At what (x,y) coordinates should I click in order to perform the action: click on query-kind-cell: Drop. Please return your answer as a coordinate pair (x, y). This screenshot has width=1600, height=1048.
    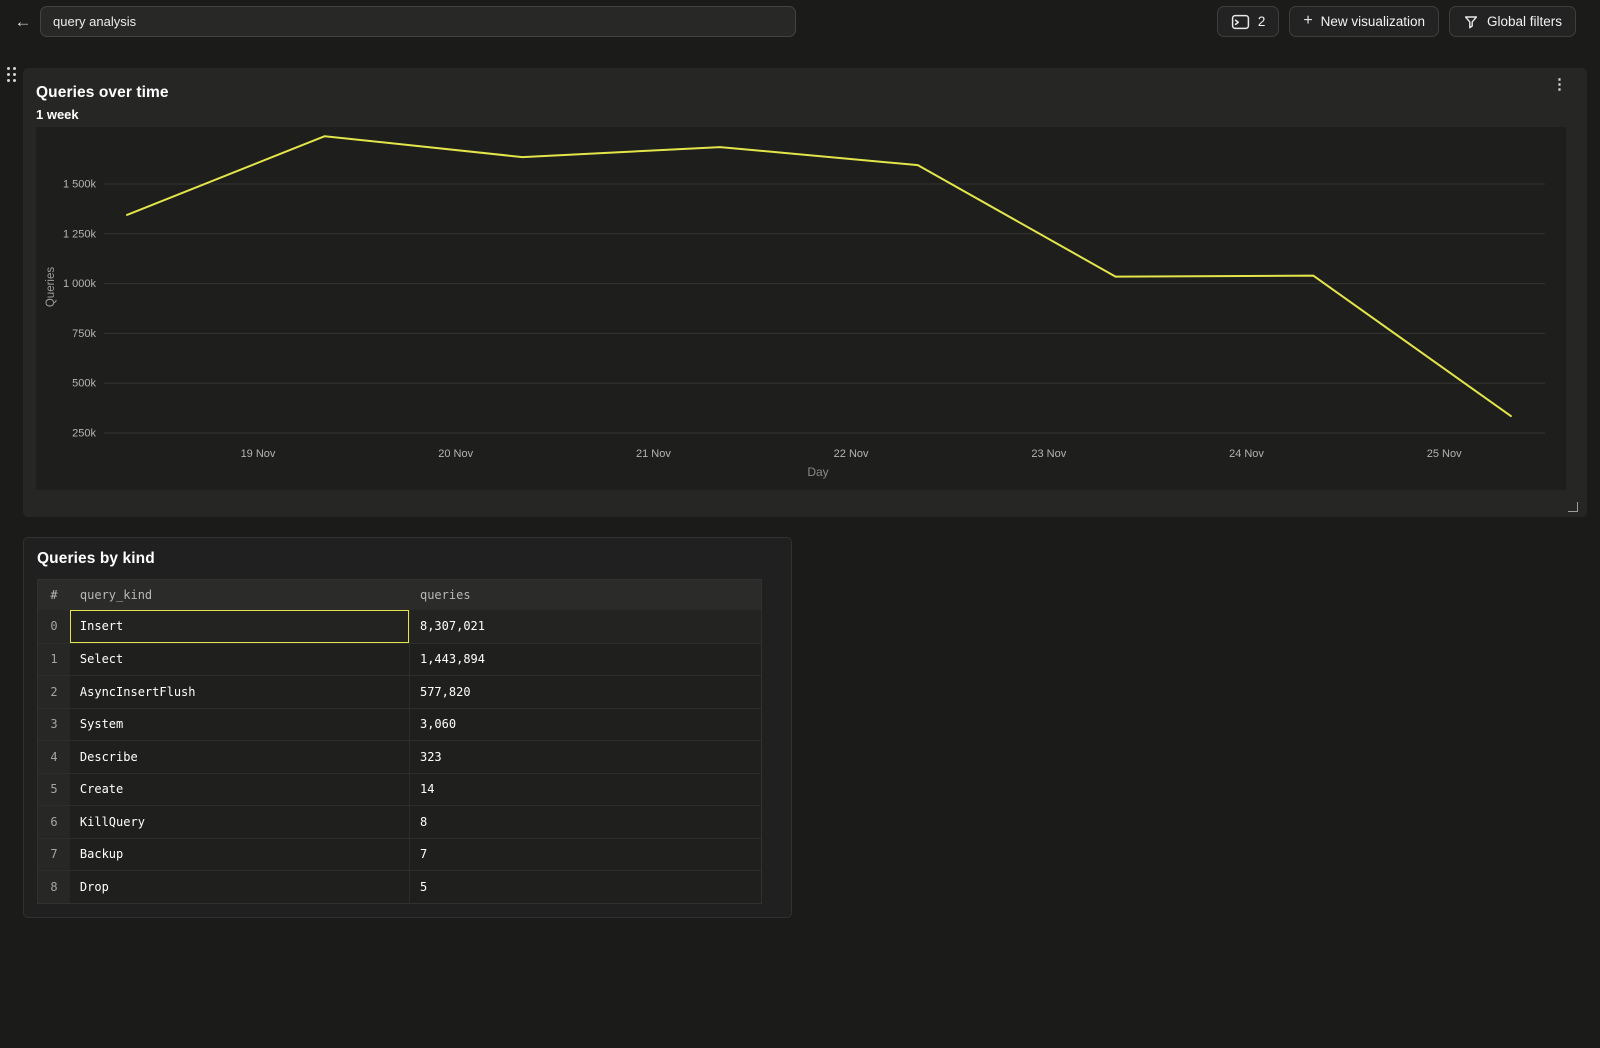
    Looking at the image, I should click on (94, 886).